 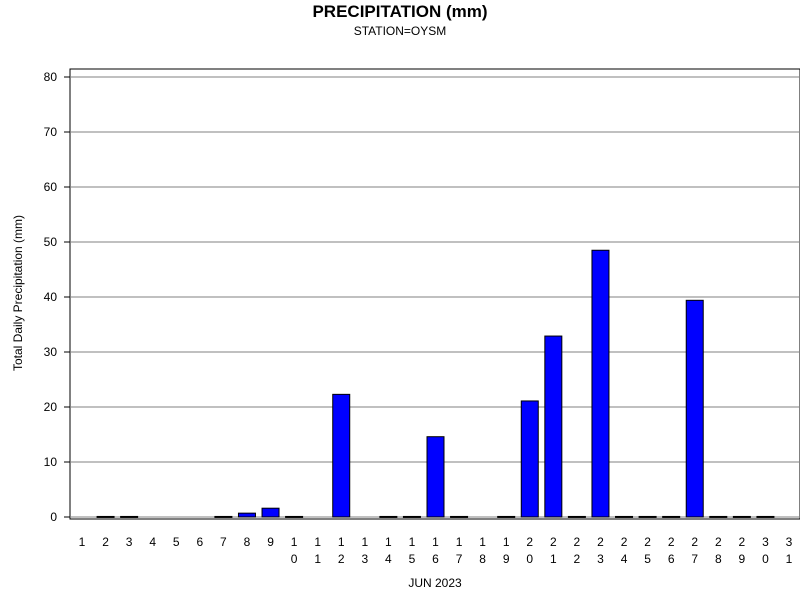 What do you see at coordinates (152, 542) in the screenshot?
I see `x-tick-label: 4` at bounding box center [152, 542].